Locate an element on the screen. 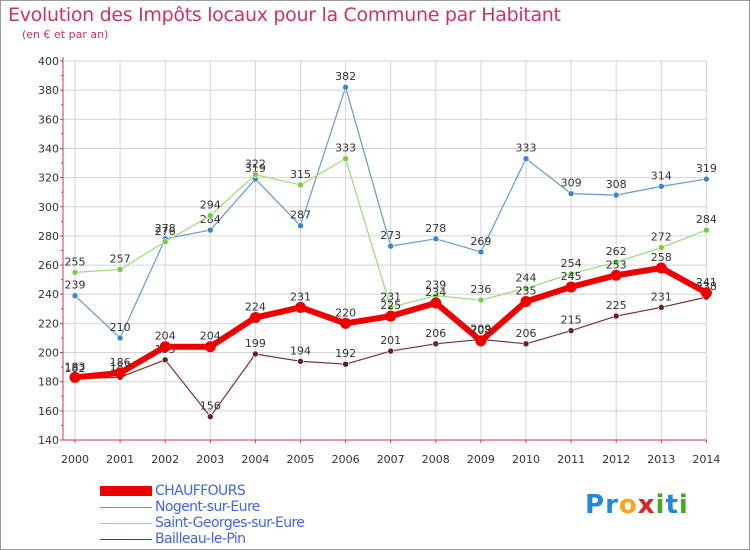 This screenshot has width=750, height=550. y-tick-label: 140 is located at coordinates (48, 440).